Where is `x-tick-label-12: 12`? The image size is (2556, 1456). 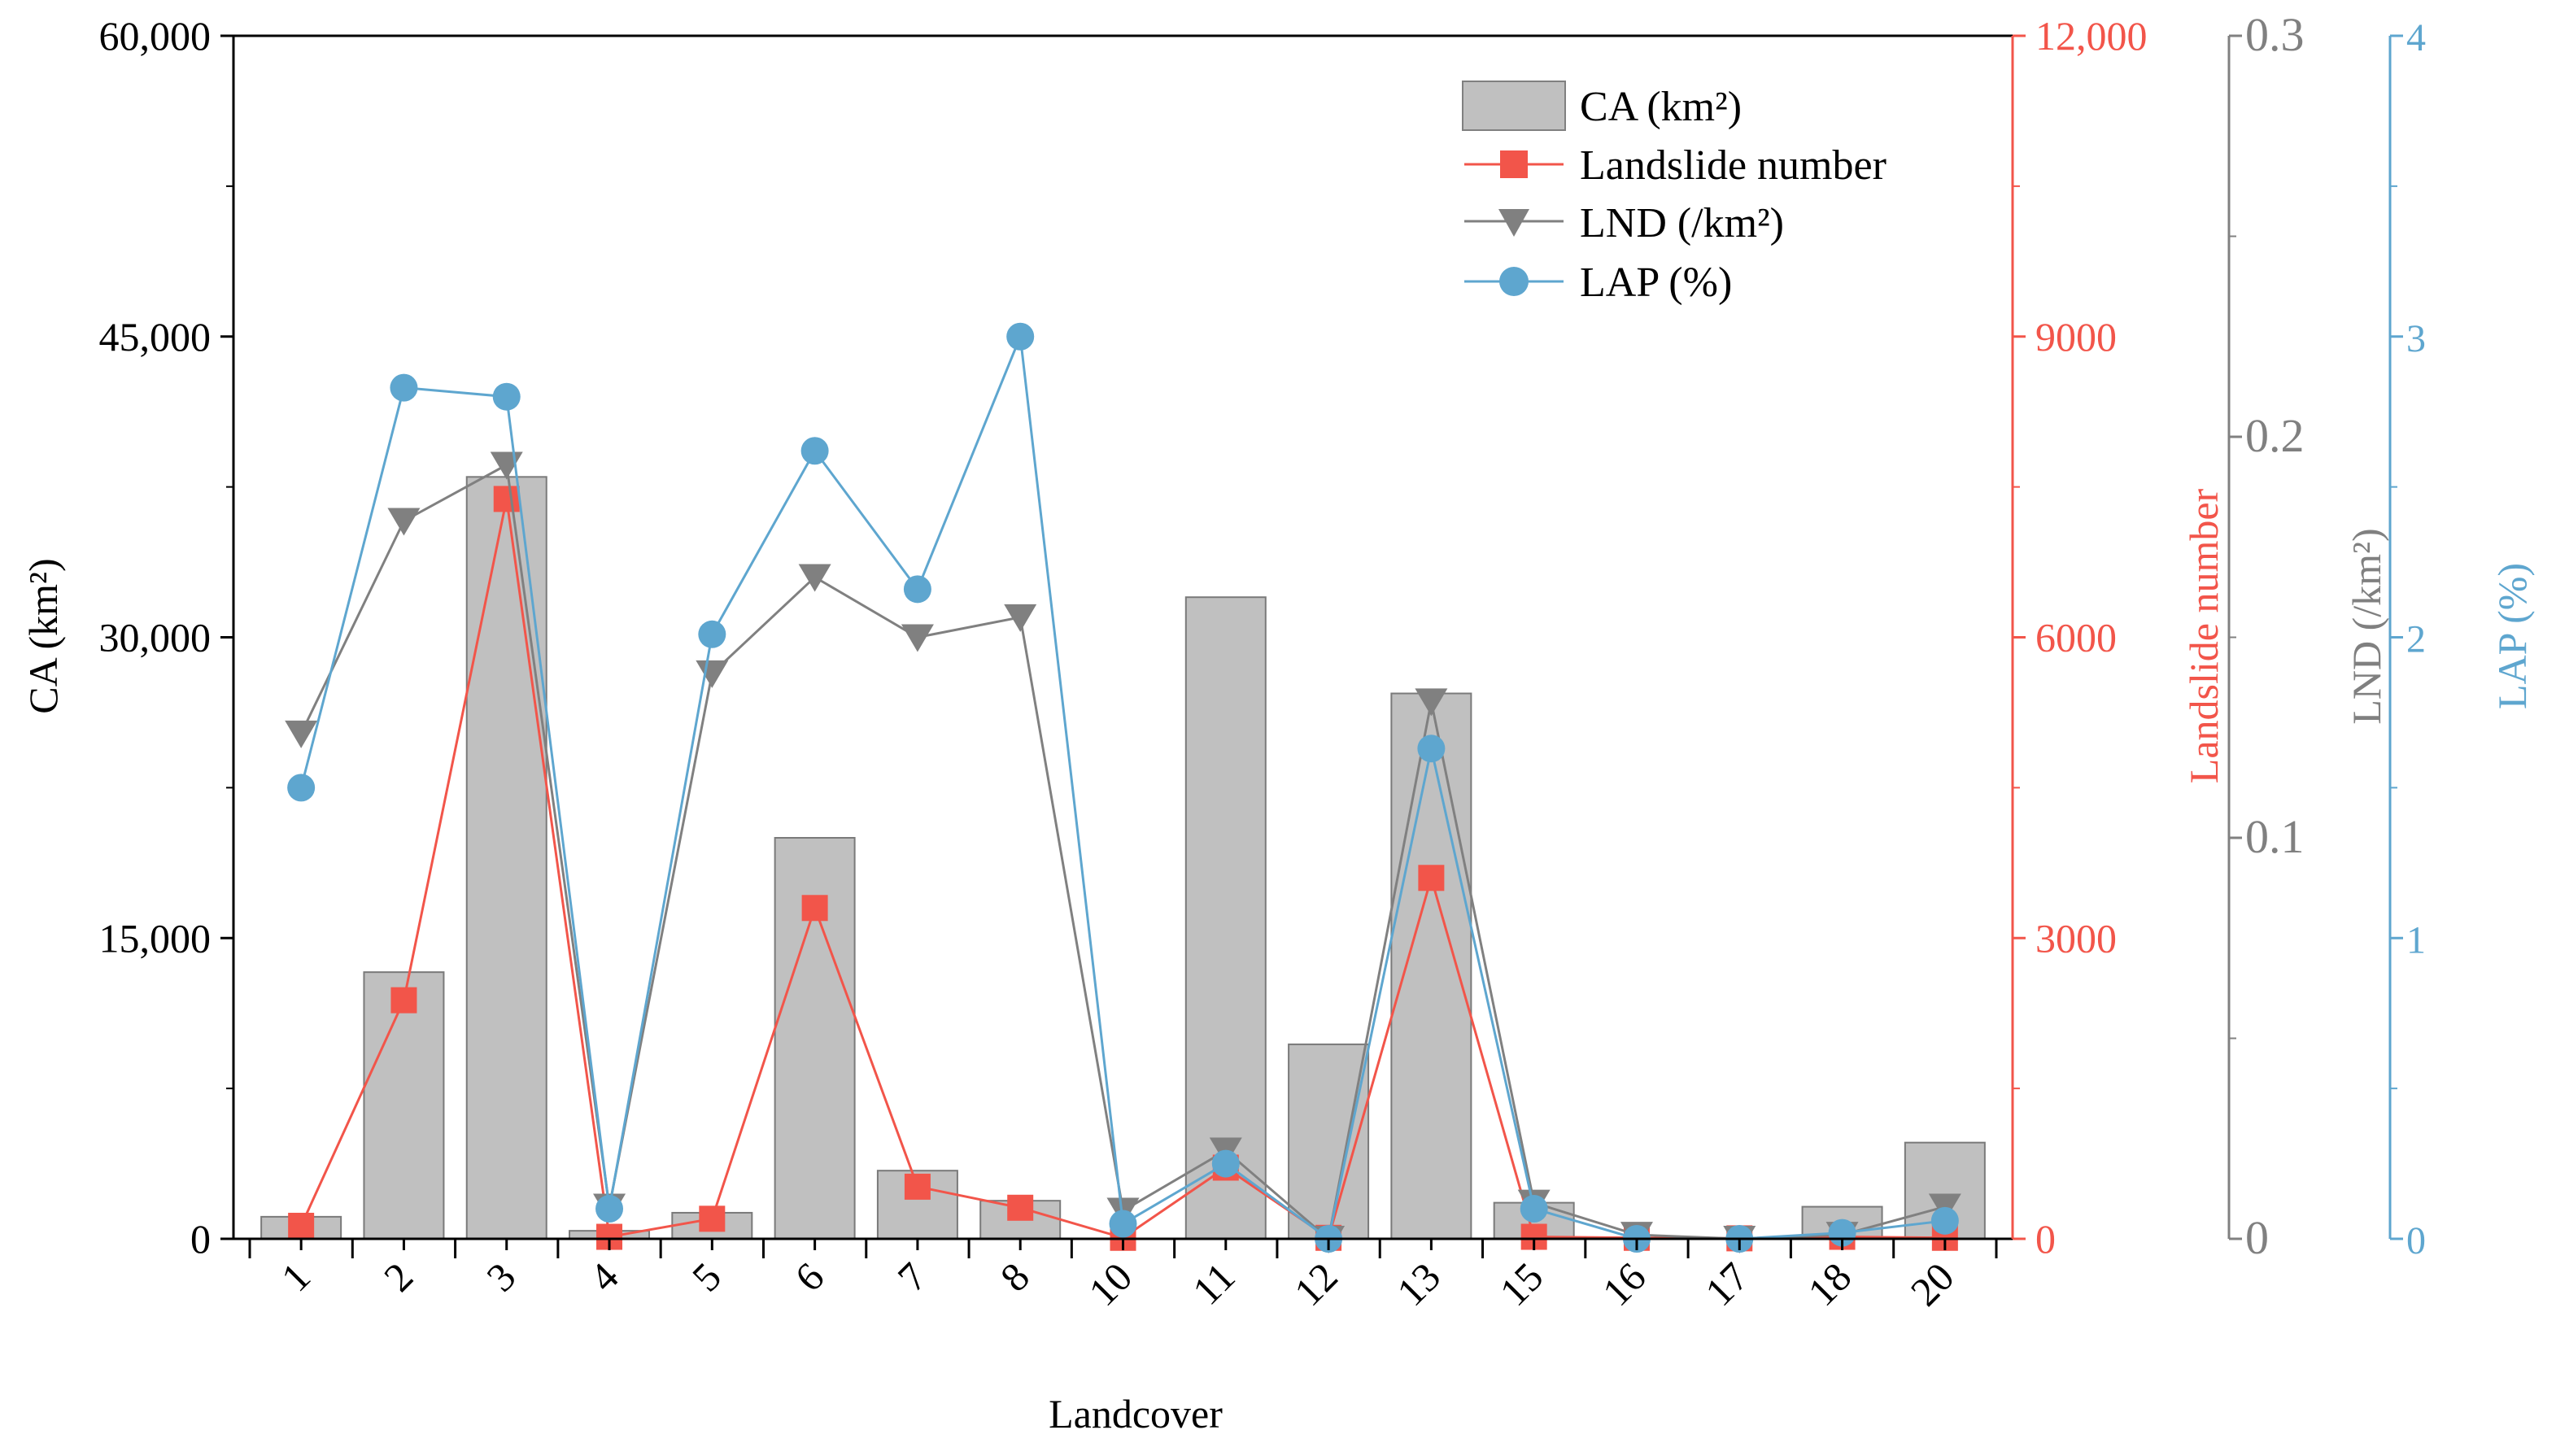 x-tick-label-12: 12 is located at coordinates (1316, 1284).